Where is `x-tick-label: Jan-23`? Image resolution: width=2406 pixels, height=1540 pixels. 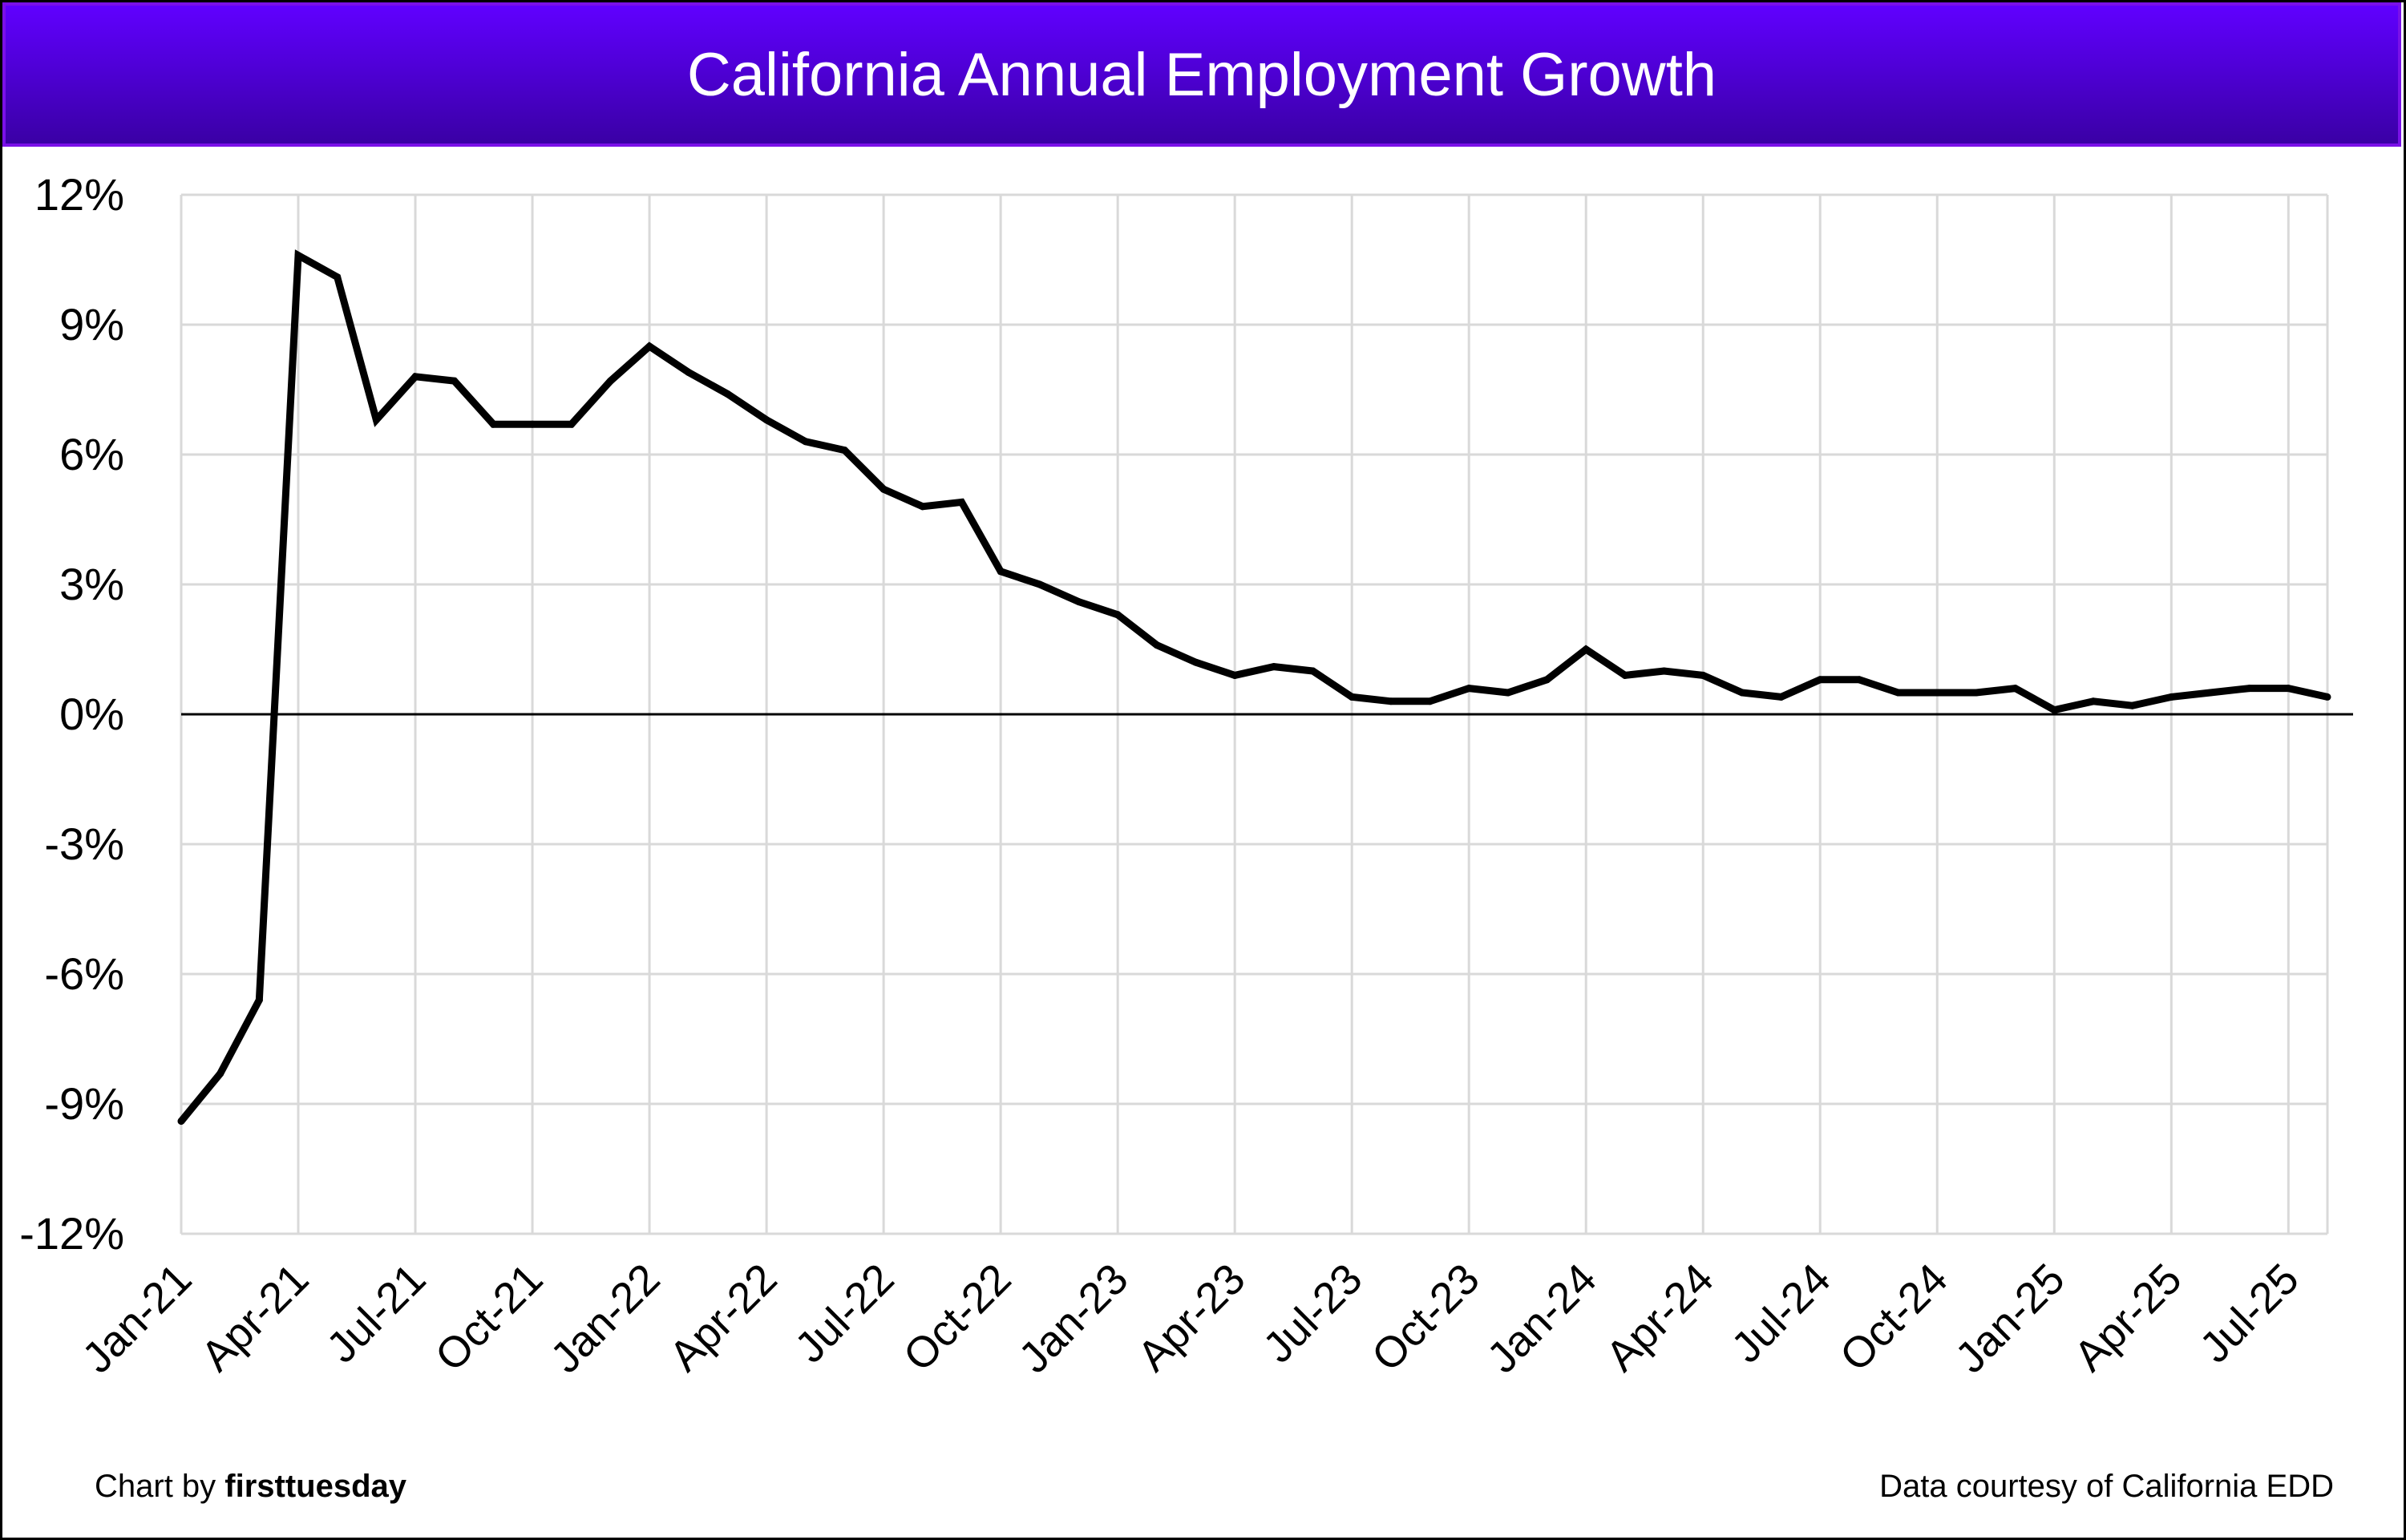
x-tick-label: Jan-23 is located at coordinates (1073, 1319).